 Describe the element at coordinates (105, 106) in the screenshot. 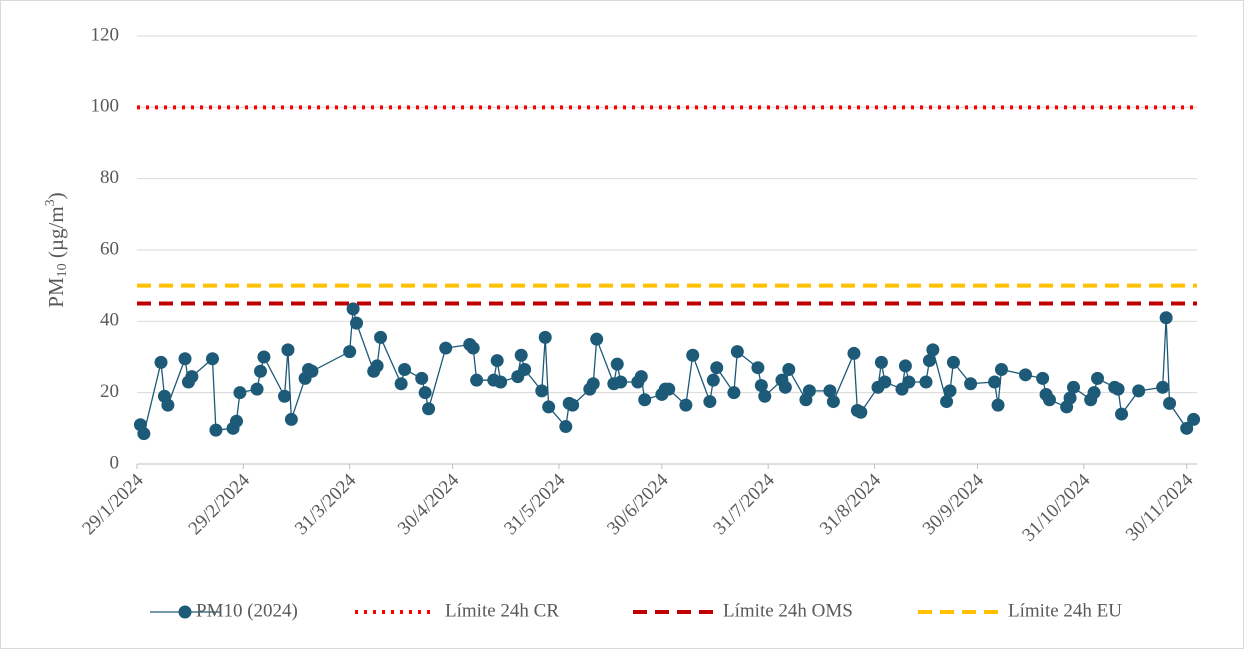

I see `y-tick-label: 100` at that location.